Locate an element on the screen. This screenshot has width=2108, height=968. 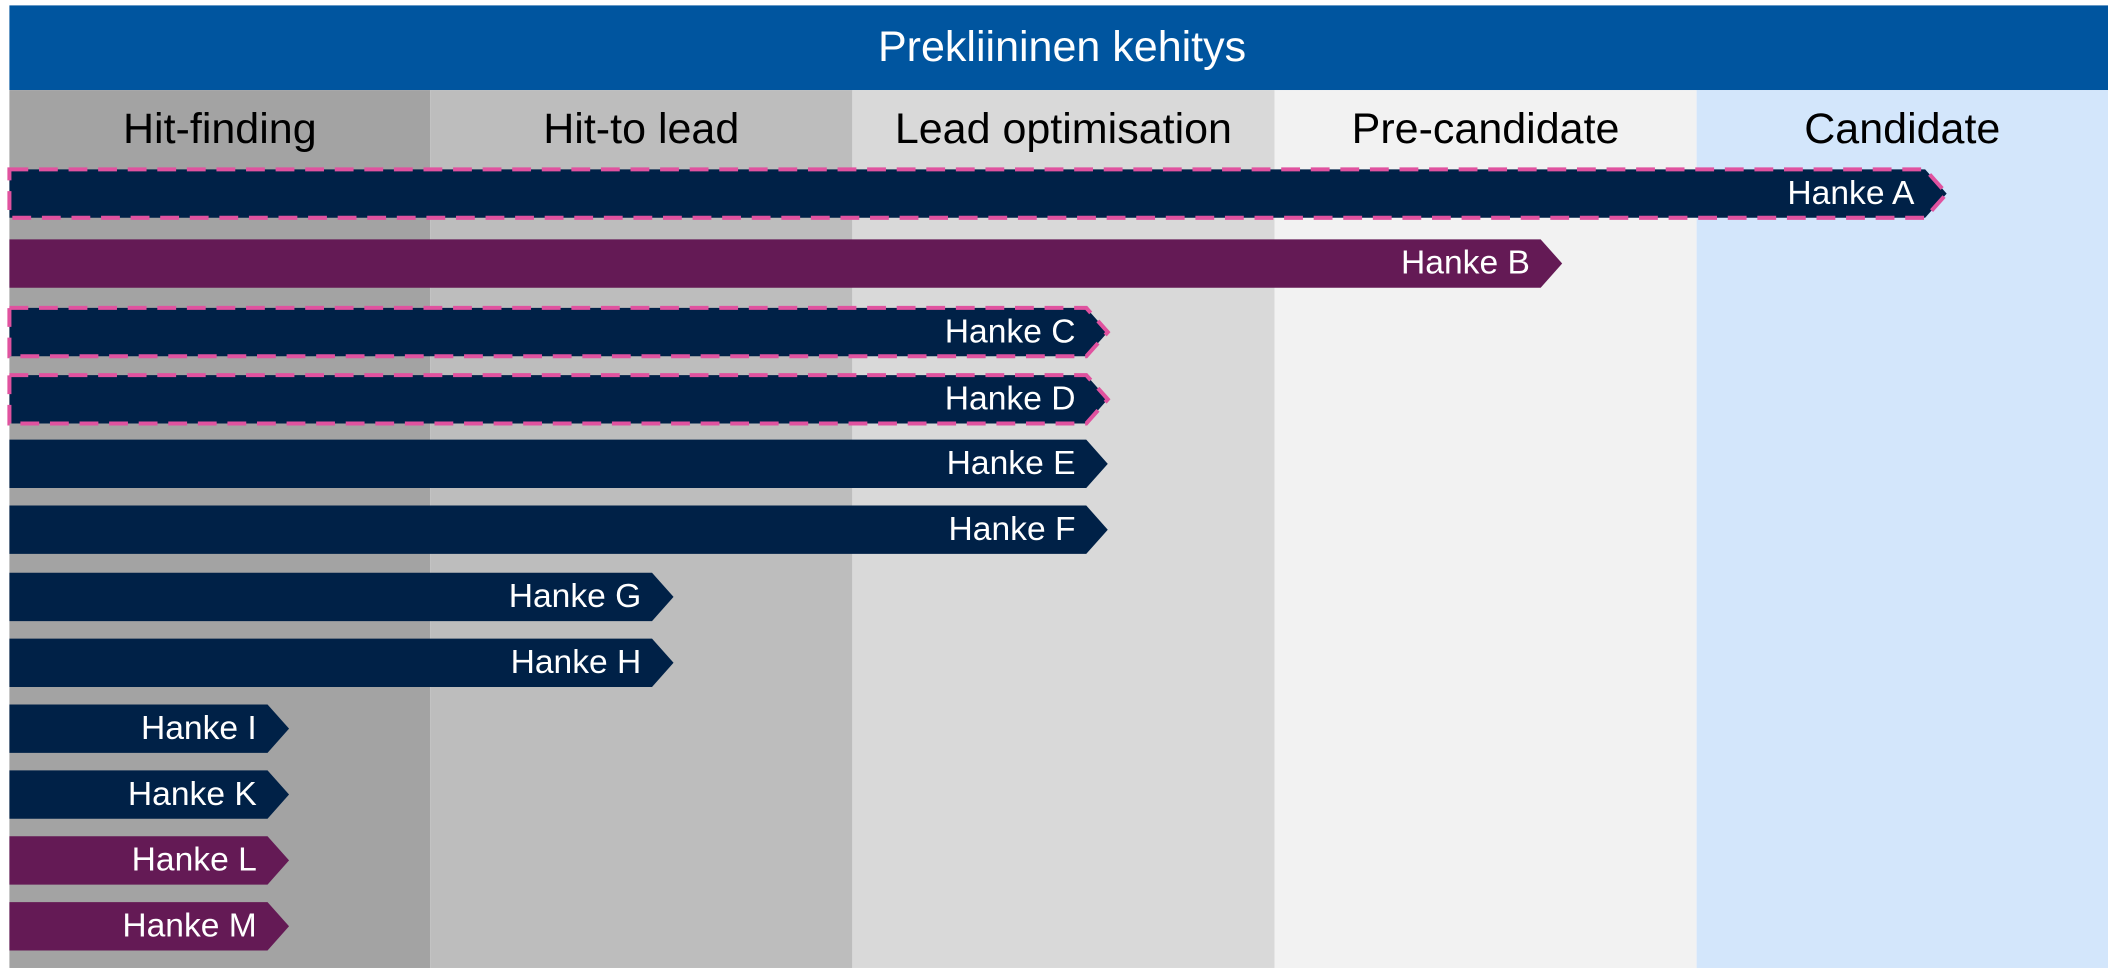
project-label: Hanke C is located at coordinates (1010, 331).